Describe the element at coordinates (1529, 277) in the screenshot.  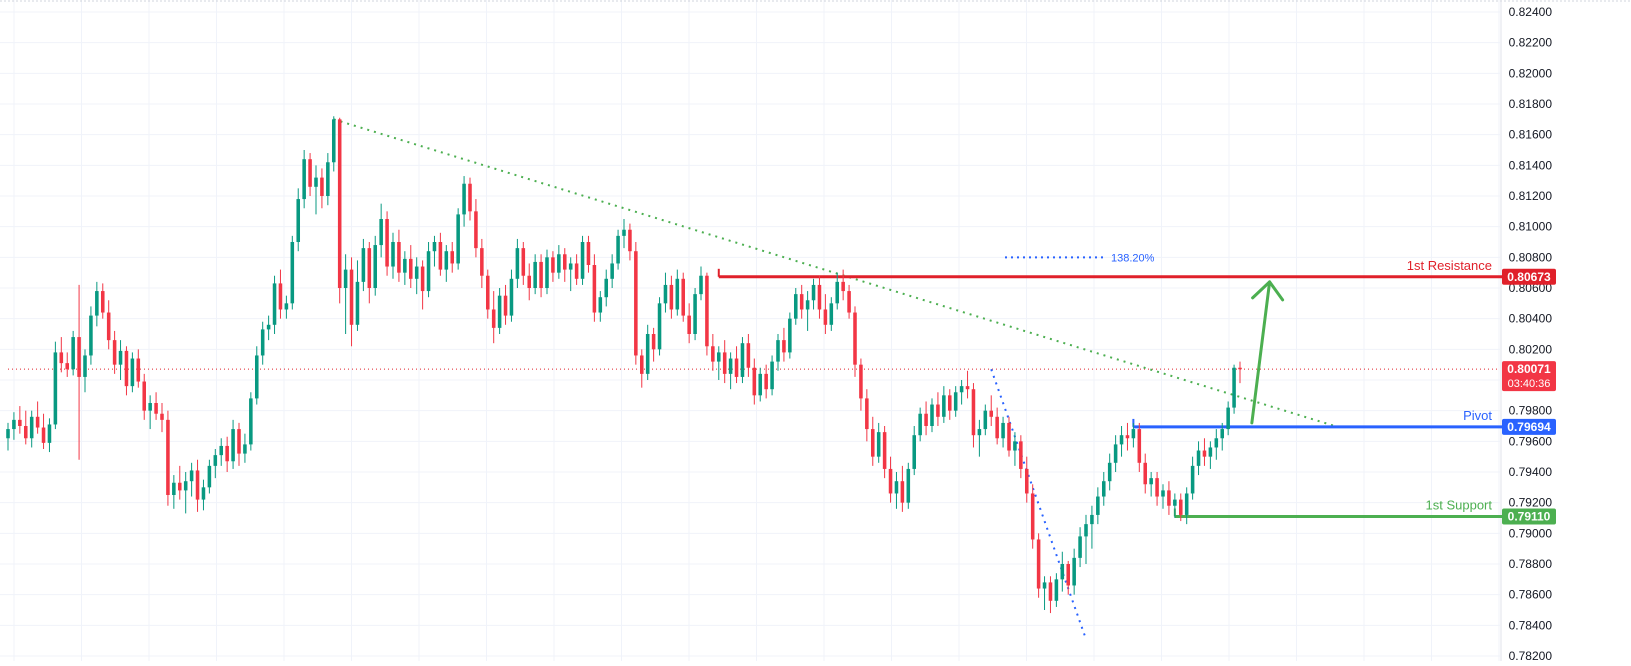
I see `1st-resistance-badge-value: 0.80673` at that location.